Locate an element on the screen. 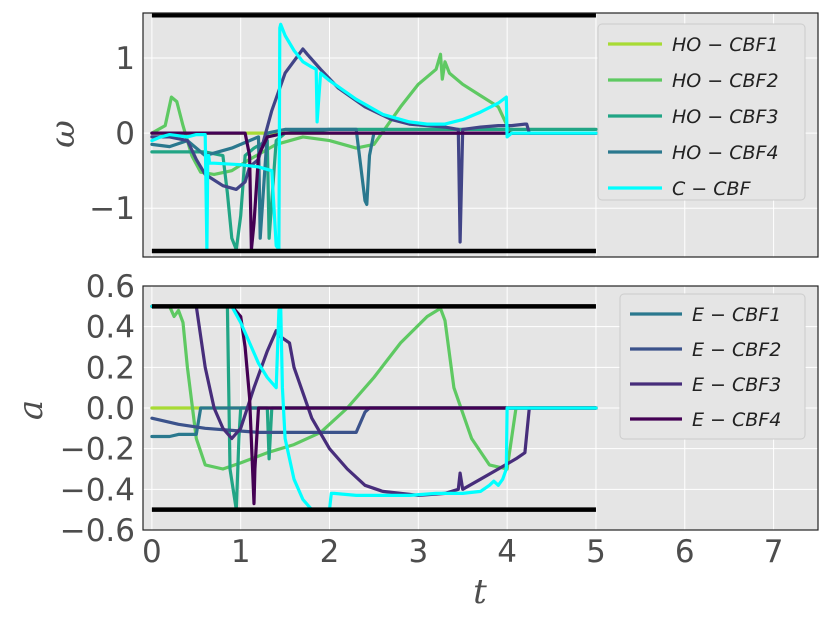 The image size is (830, 623). legend-label: HO − CBF3 is located at coordinates (725, 117).